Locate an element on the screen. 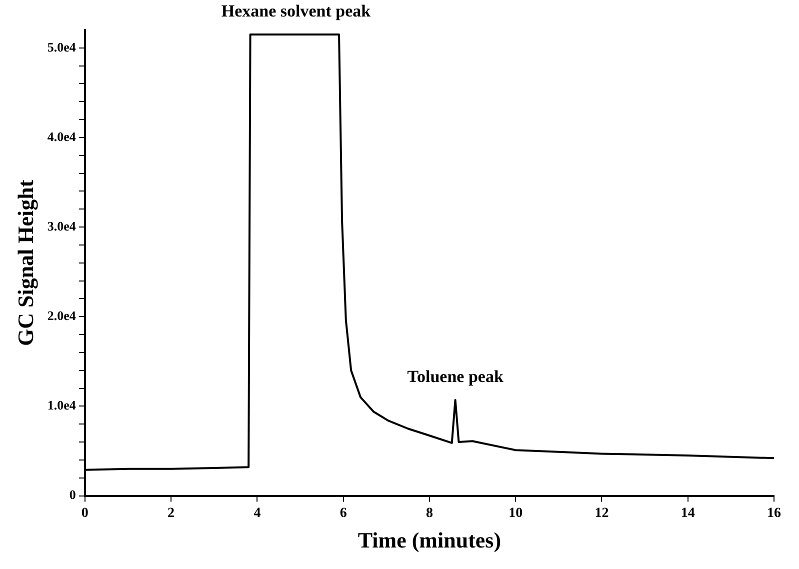  y-tick-label: 1.0e4 is located at coordinates (61, 405).